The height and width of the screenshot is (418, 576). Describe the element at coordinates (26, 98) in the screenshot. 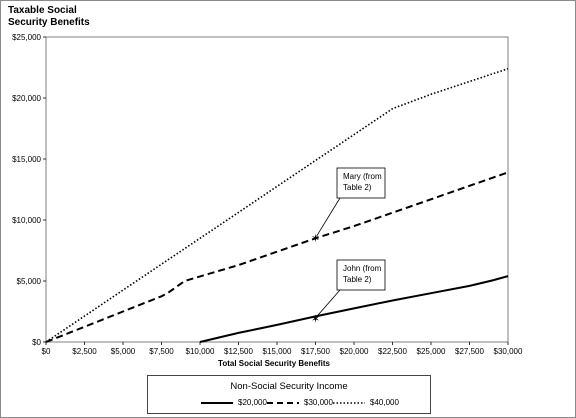

I see `y-tick-label: $20,000` at that location.